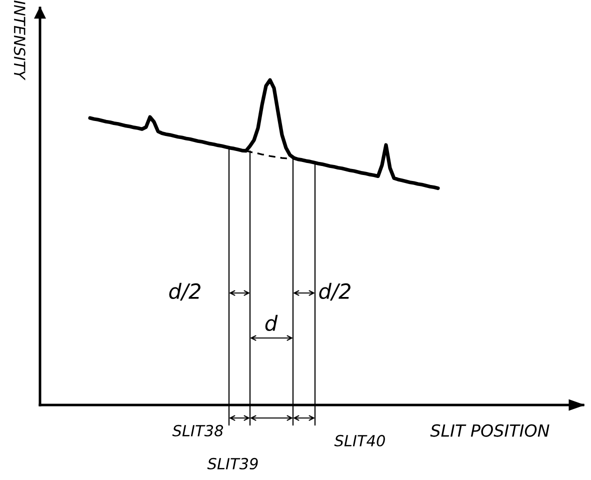  Describe the element at coordinates (490, 430) in the screenshot. I see `x-axis-title: SLIT POSITION` at that location.